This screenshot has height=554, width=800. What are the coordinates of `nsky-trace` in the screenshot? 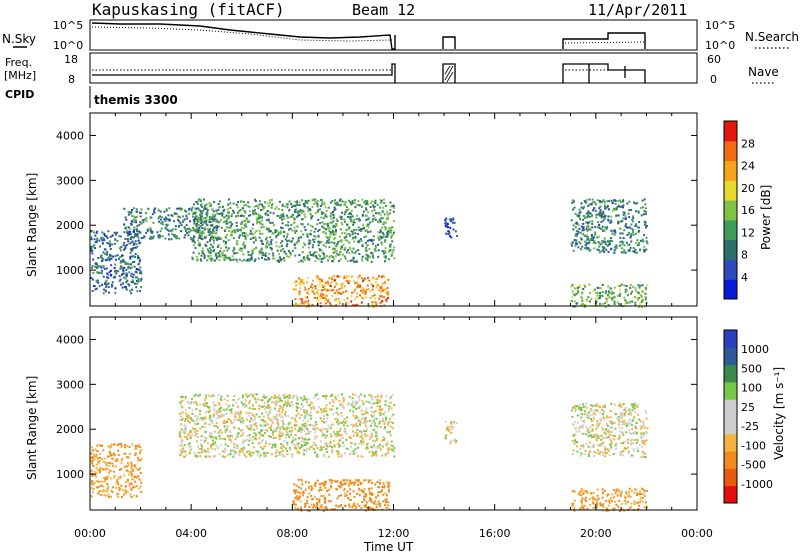 It's located at (243, 36).